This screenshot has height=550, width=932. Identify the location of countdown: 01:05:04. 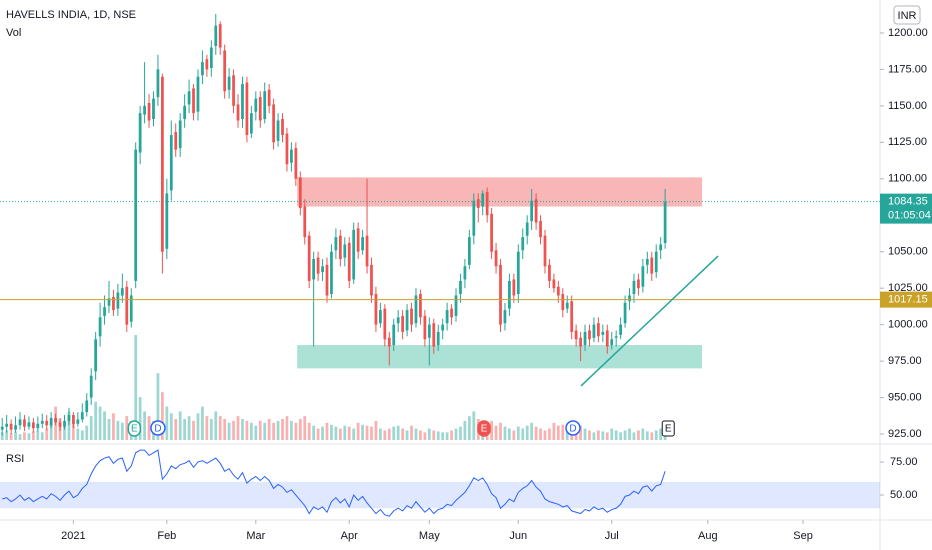
(909, 216).